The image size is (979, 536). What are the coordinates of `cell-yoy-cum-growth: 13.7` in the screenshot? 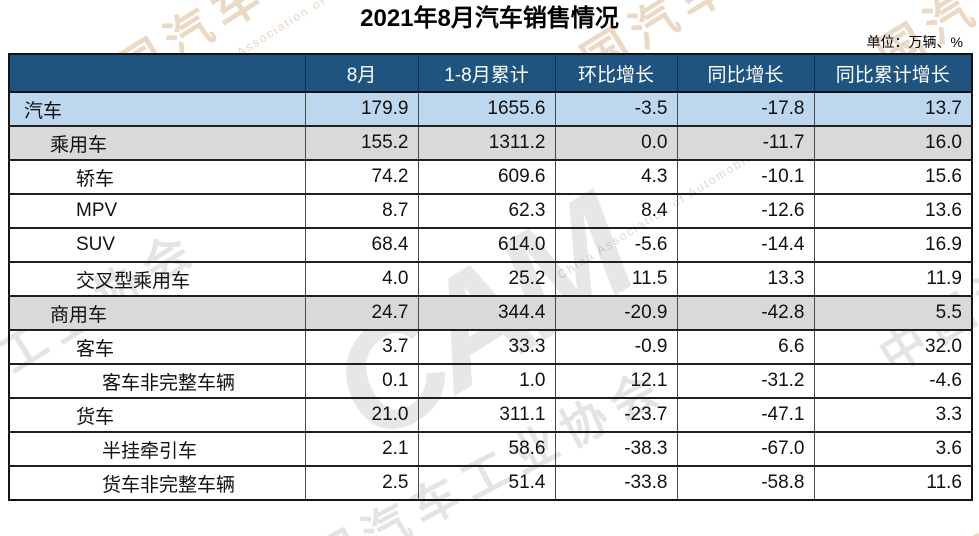 It's located at (892, 108).